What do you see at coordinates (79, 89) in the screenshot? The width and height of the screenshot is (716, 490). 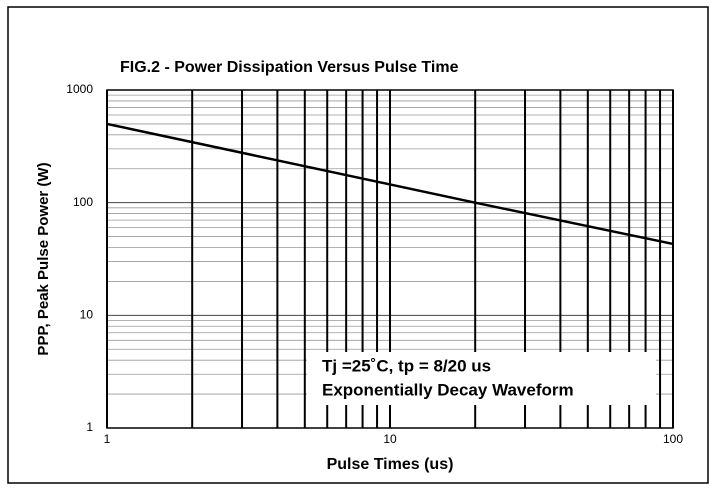 I see `y-tick-label: 1000` at bounding box center [79, 89].